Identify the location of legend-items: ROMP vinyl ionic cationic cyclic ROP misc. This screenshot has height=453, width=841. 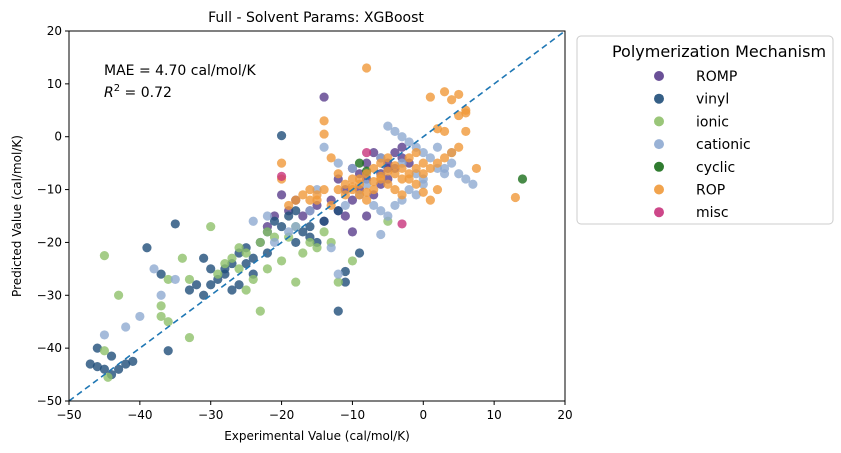
(702, 145).